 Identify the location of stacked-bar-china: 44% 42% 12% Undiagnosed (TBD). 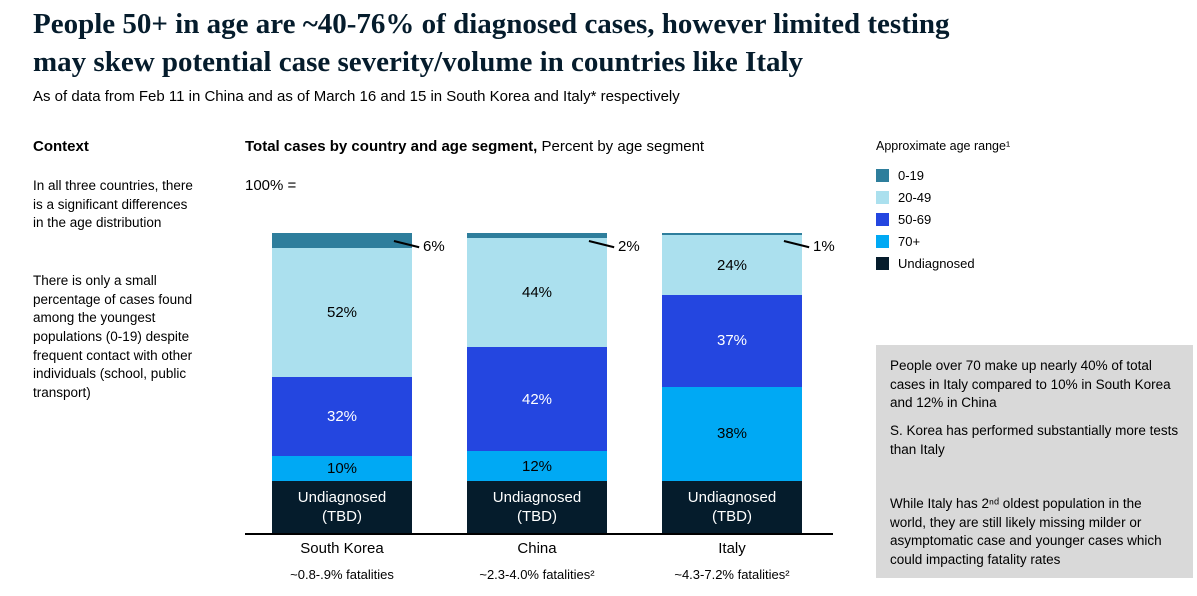
(537, 383).